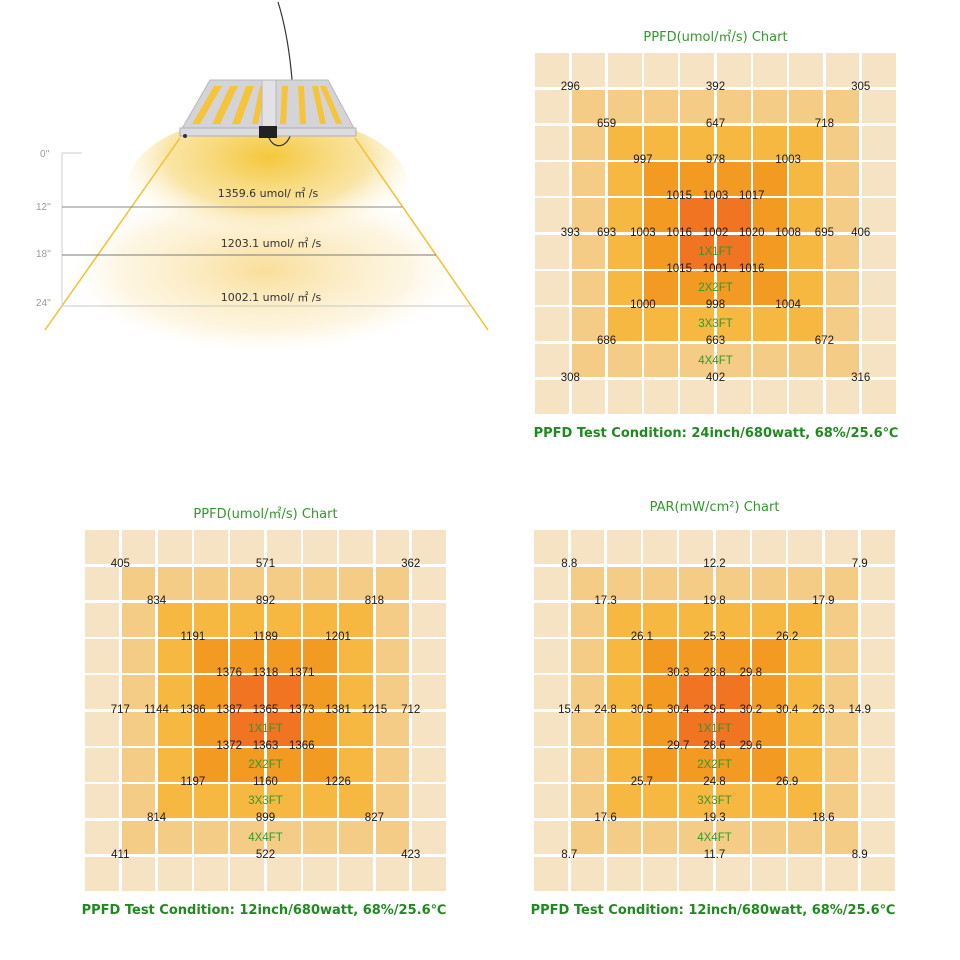 Image resolution: width=960 pixels, height=960 pixels. What do you see at coordinates (824, 232) in the screenshot?
I see `data-label: 695` at bounding box center [824, 232].